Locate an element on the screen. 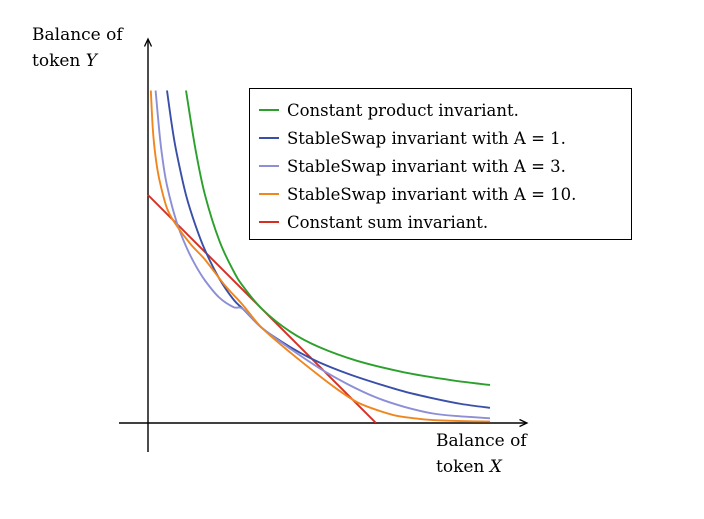 The height and width of the screenshot is (519, 704). y-axis-label-prefix: token is located at coordinates (59, 61).